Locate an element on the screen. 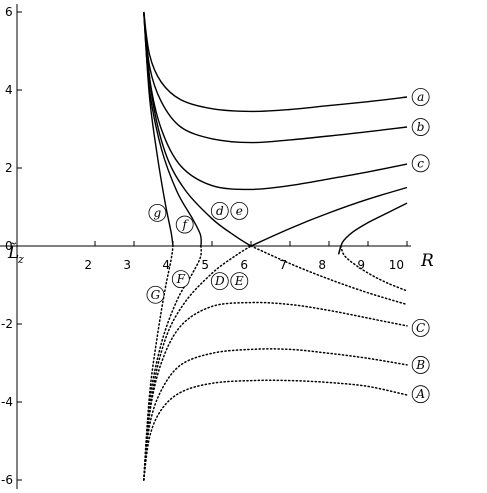  curve-tag-label: g is located at coordinates (158, 213).